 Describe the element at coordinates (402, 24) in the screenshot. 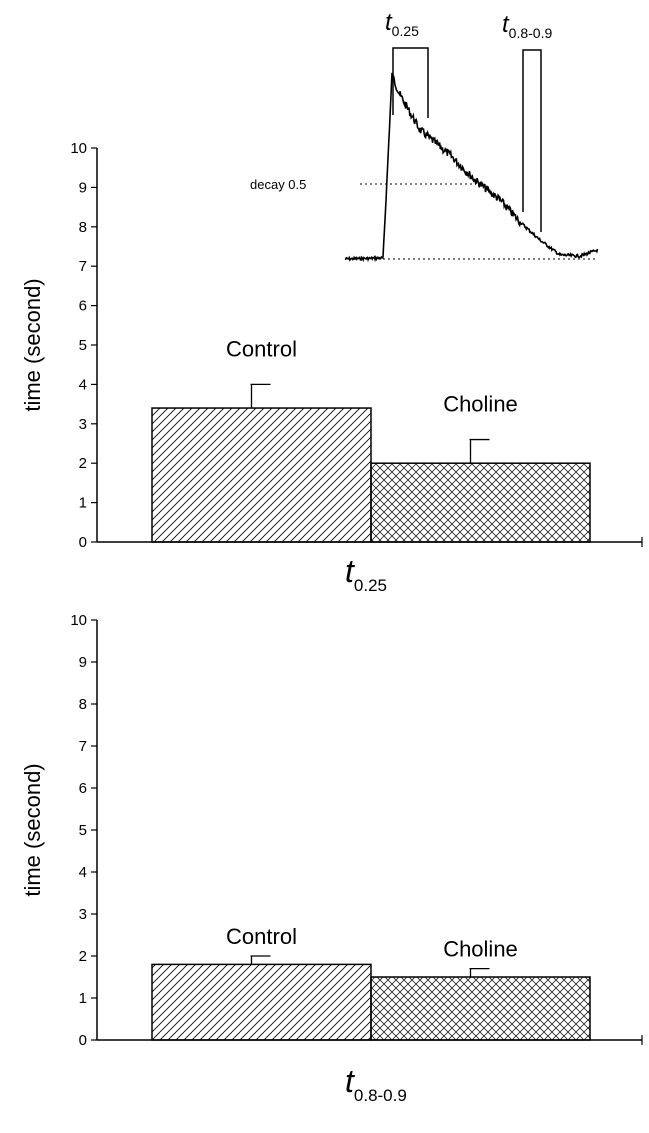

I see `window-label: t0.25` at that location.